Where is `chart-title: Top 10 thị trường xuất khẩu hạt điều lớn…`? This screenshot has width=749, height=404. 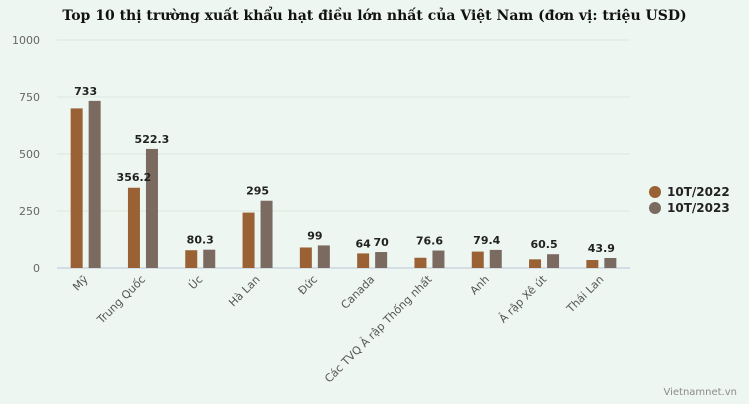 chart-title: Top 10 thị trường xuất khẩu hạt điều lớn… is located at coordinates (374, 16).